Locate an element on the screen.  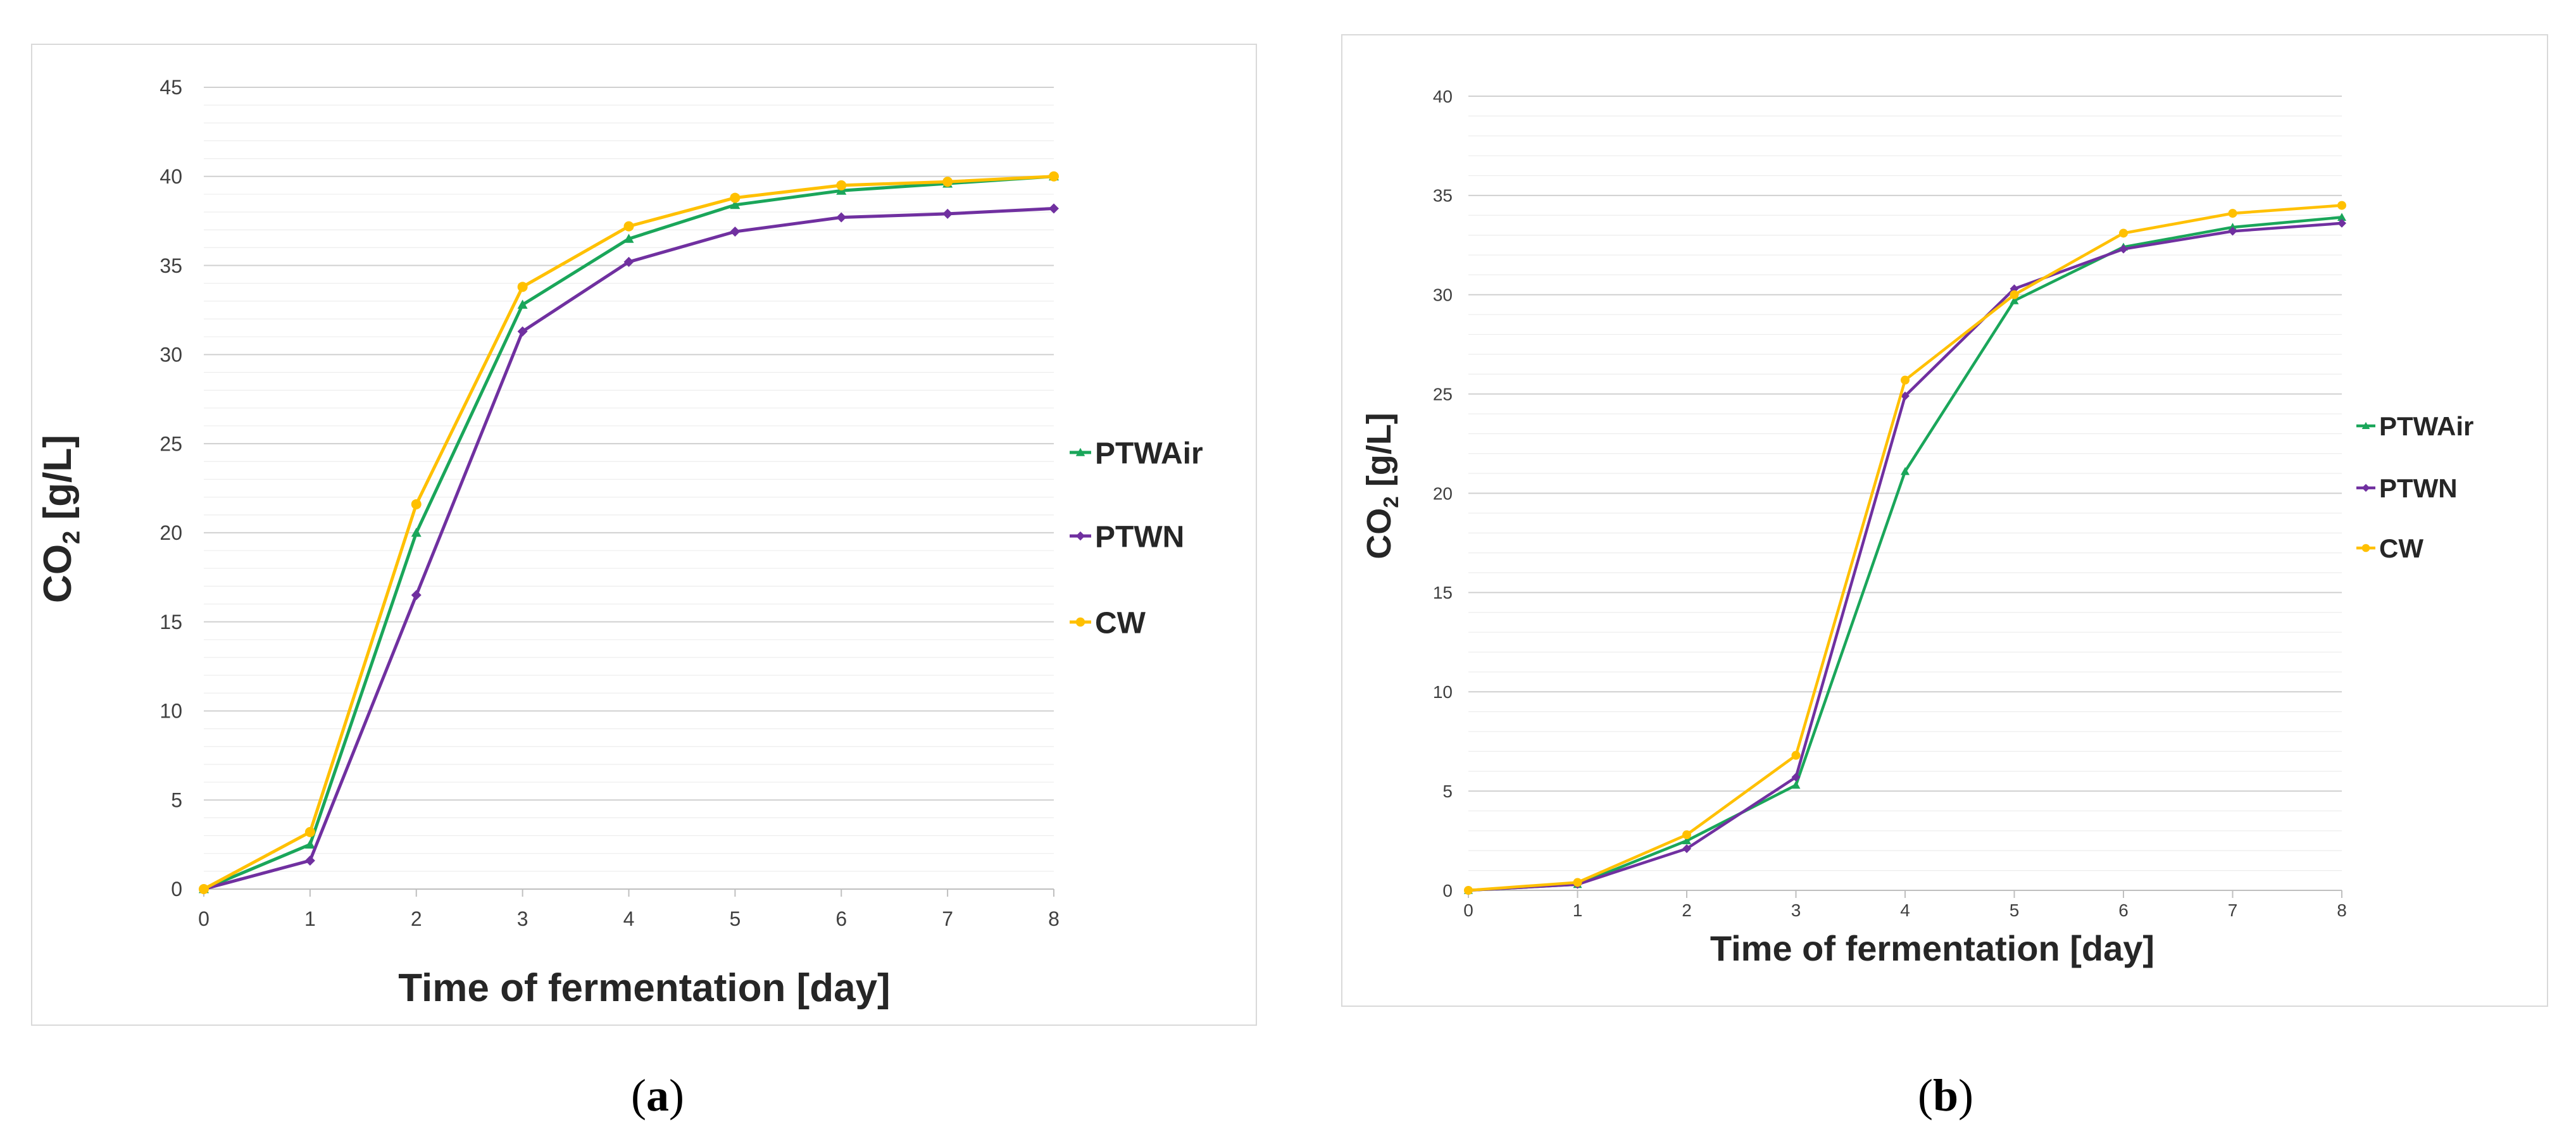
panel-a-legend-marker-cw is located at coordinates (1080, 622).